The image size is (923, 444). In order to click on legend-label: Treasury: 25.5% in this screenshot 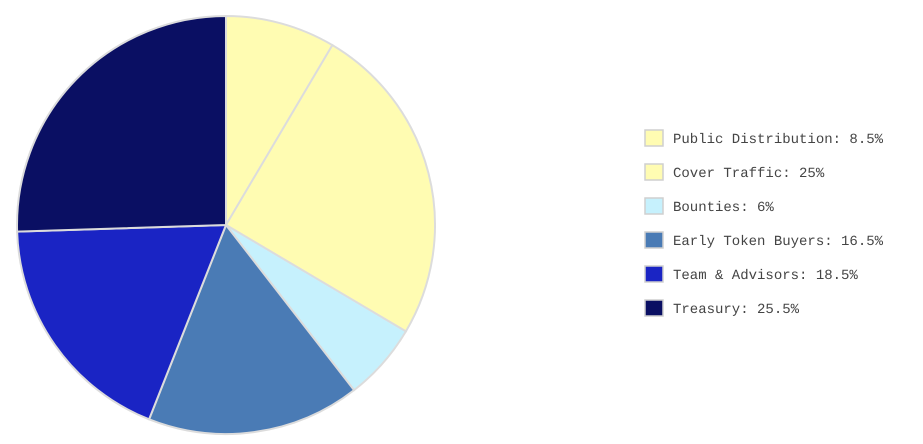, I will do `click(736, 310)`.